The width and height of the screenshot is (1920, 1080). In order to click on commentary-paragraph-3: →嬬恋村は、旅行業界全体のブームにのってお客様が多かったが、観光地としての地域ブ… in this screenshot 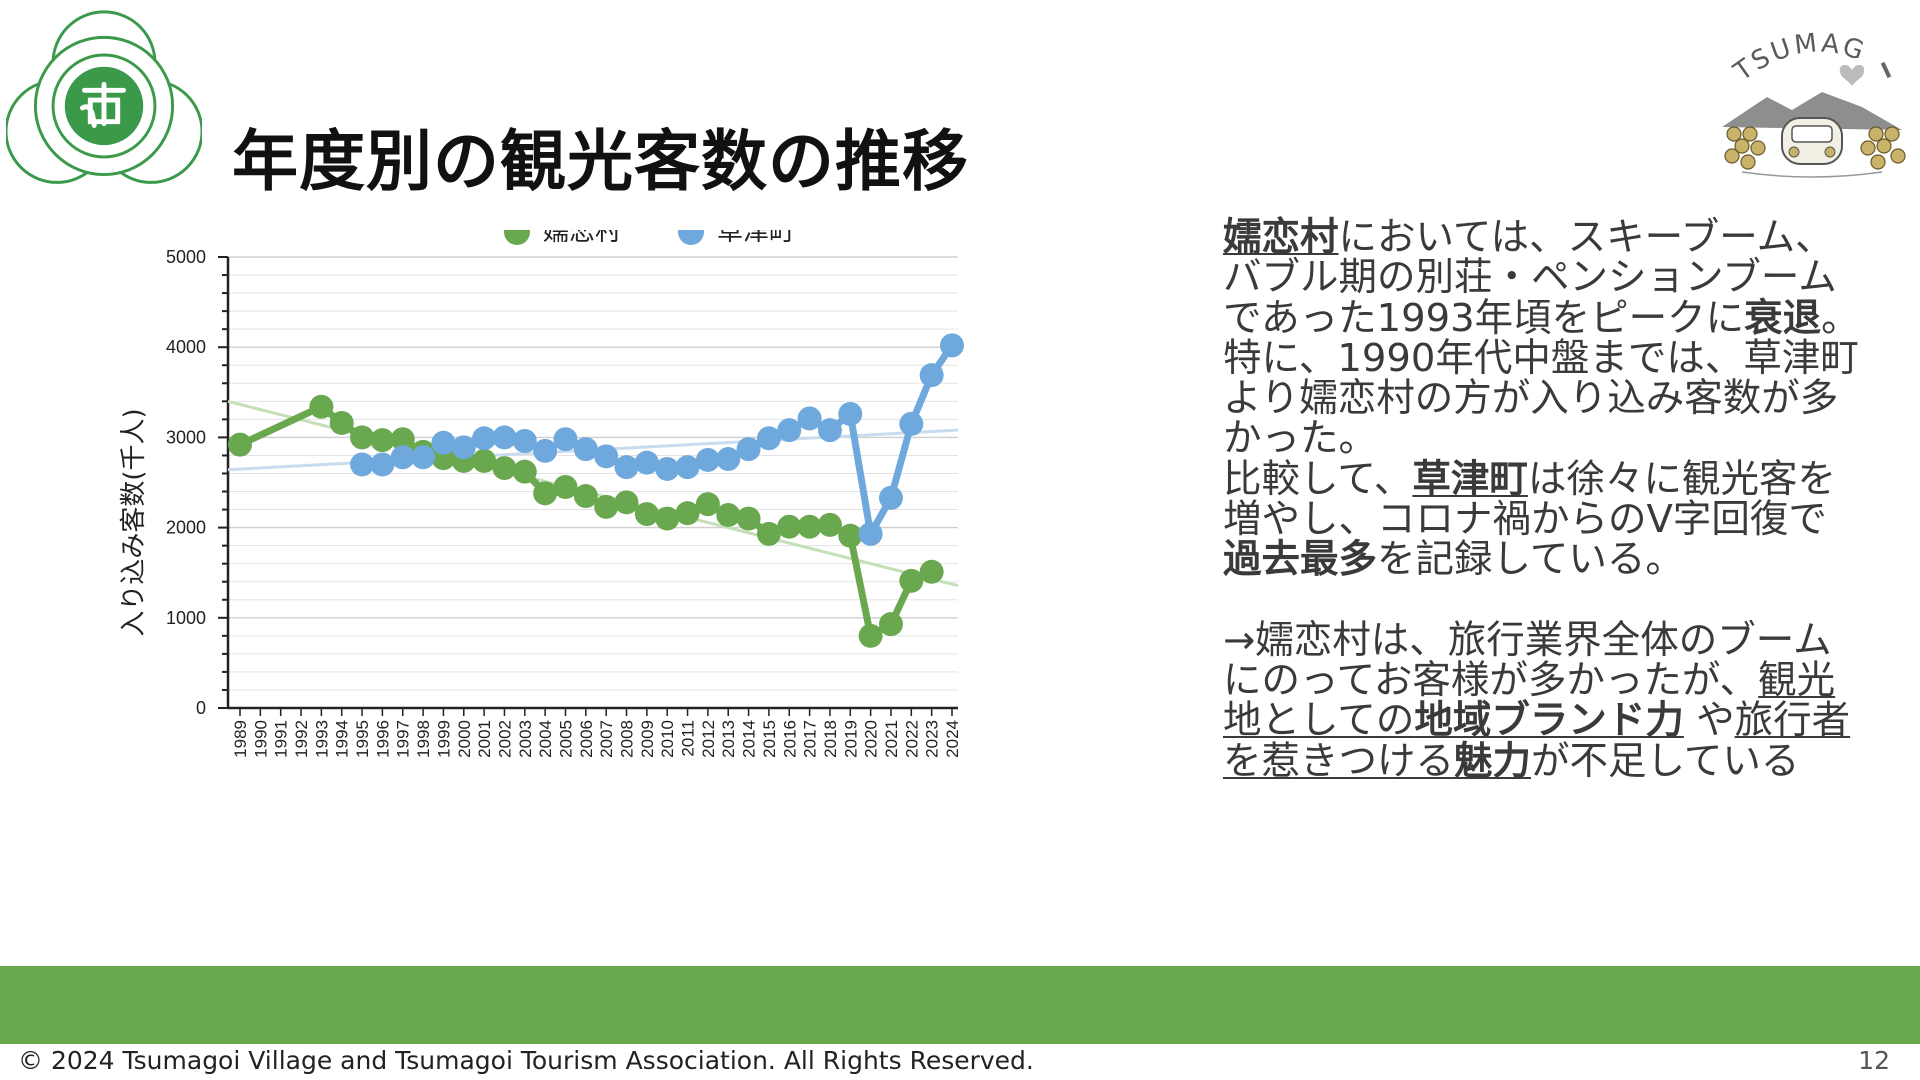, I will do `click(1543, 700)`.